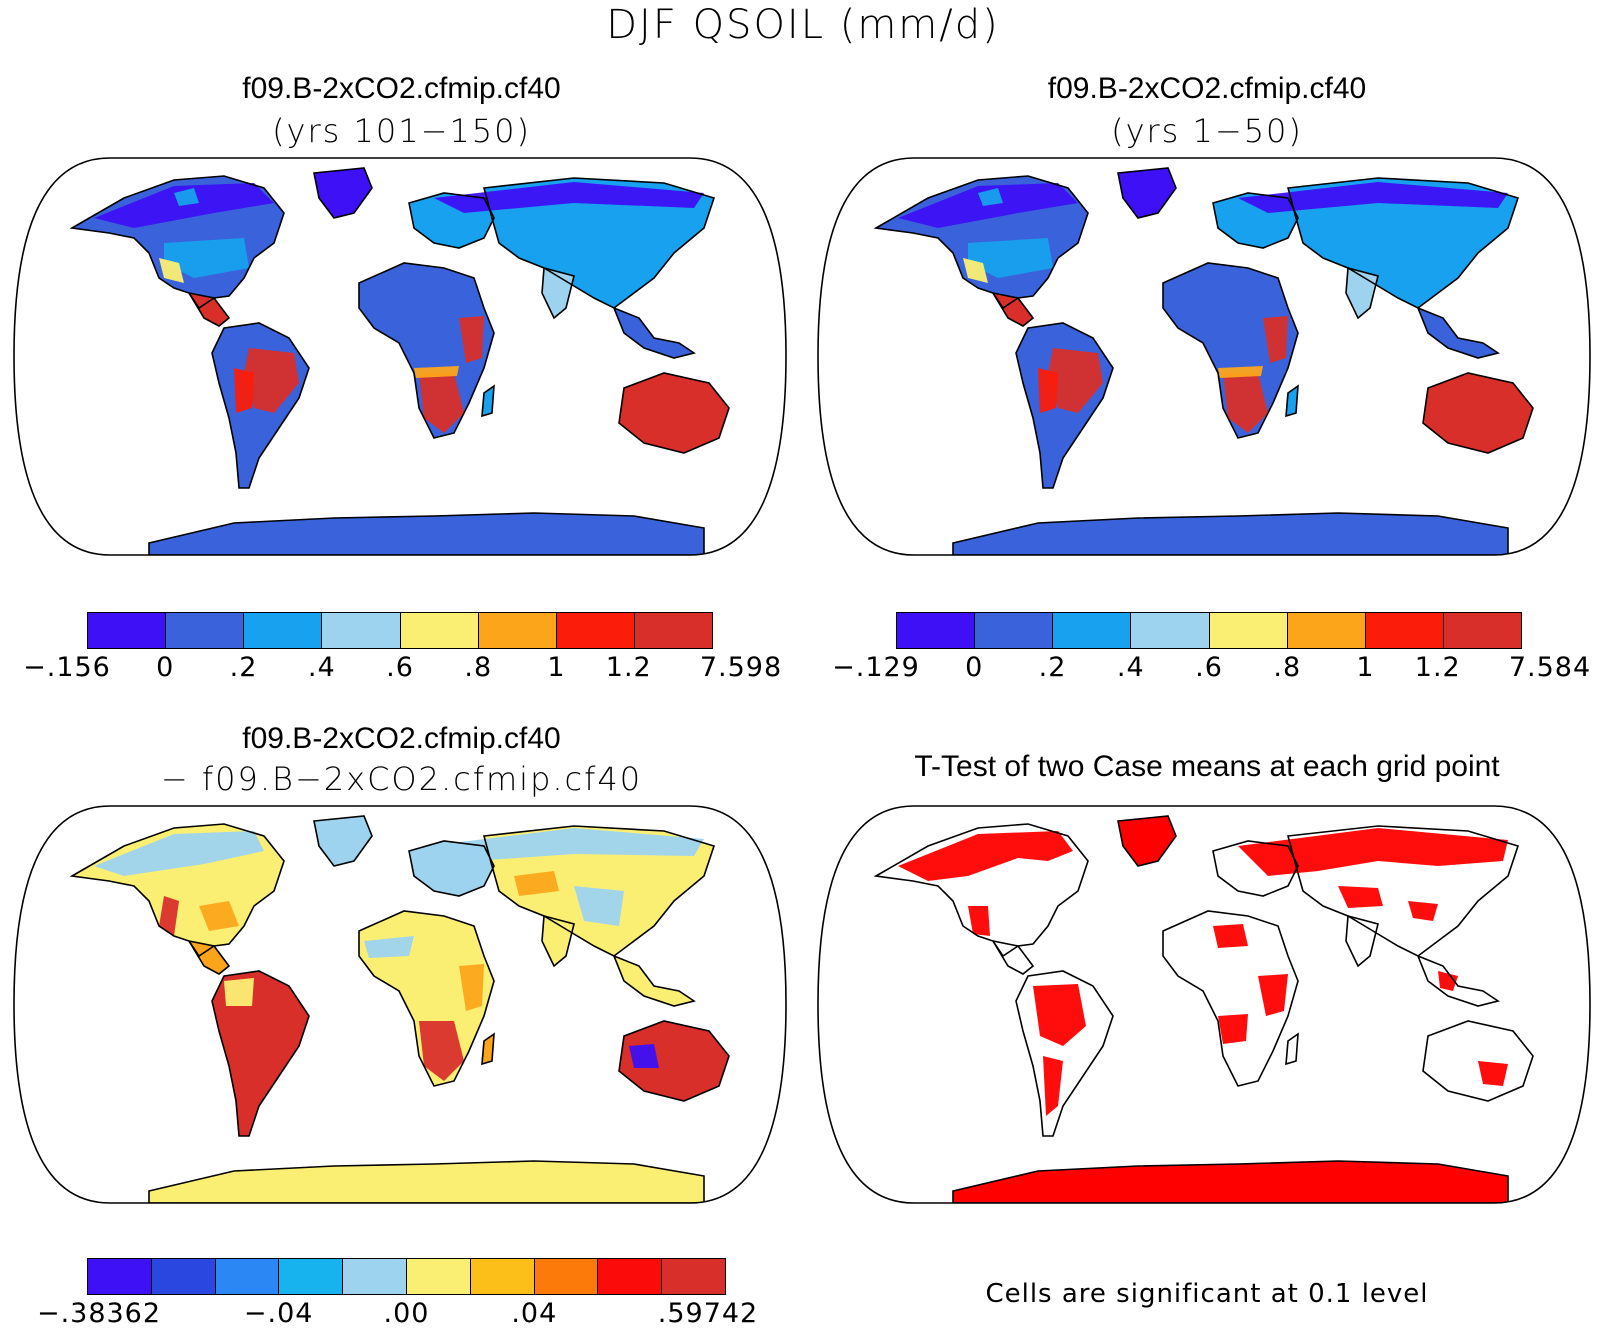  Describe the element at coordinates (1207, 131) in the screenshot. I see `panel2-subtitle: (yrs 1−50)` at that location.